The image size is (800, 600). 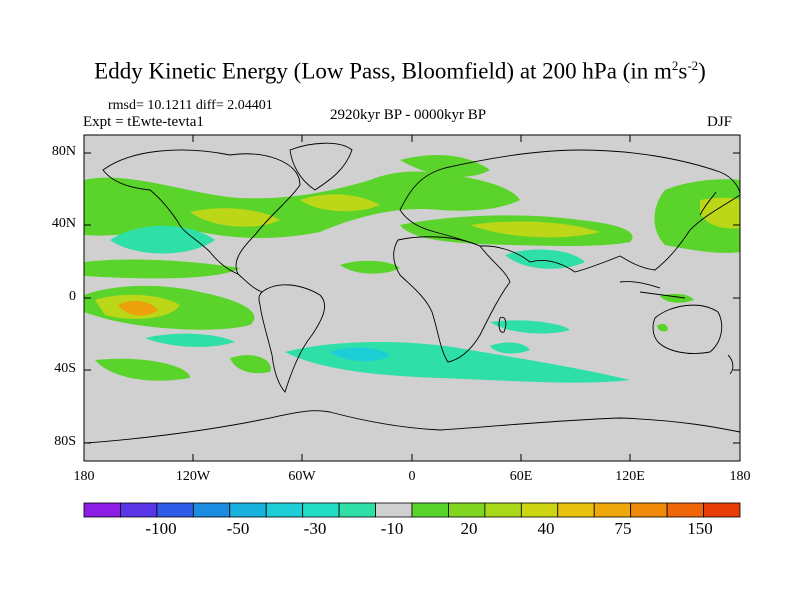 What do you see at coordinates (161, 528) in the screenshot?
I see `colorbar-label: -100` at bounding box center [161, 528].